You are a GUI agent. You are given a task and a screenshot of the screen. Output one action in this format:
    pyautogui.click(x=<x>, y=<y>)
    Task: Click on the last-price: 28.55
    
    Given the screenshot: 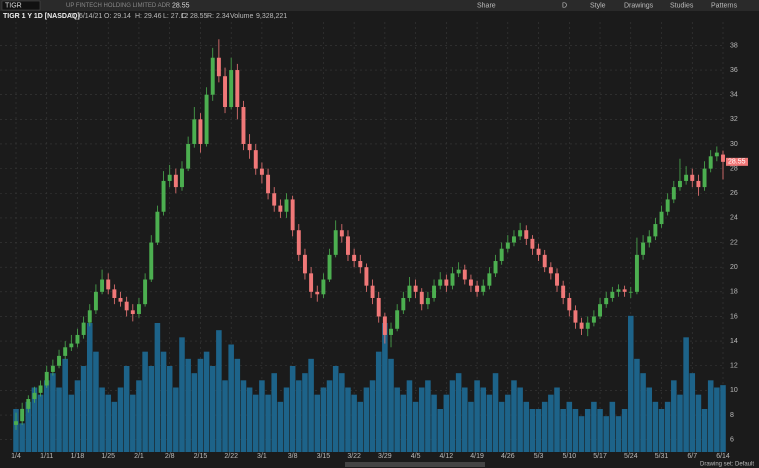 What is the action you would take?
    pyautogui.click(x=181, y=5)
    